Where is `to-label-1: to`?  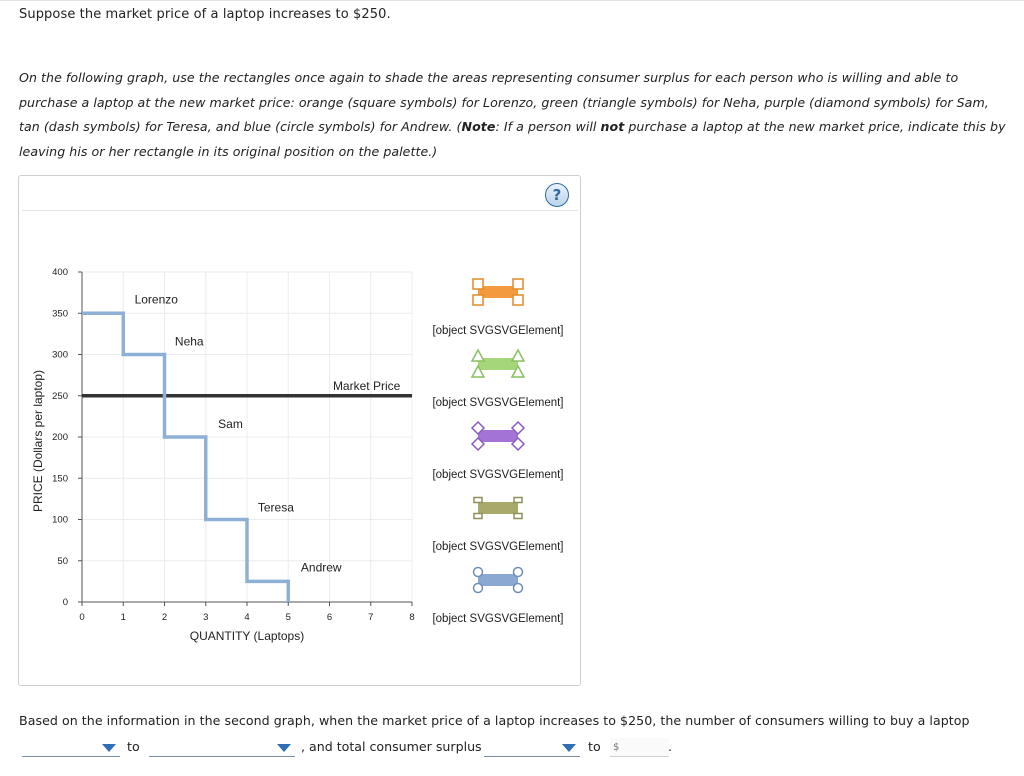 to-label-1: to is located at coordinates (133, 746).